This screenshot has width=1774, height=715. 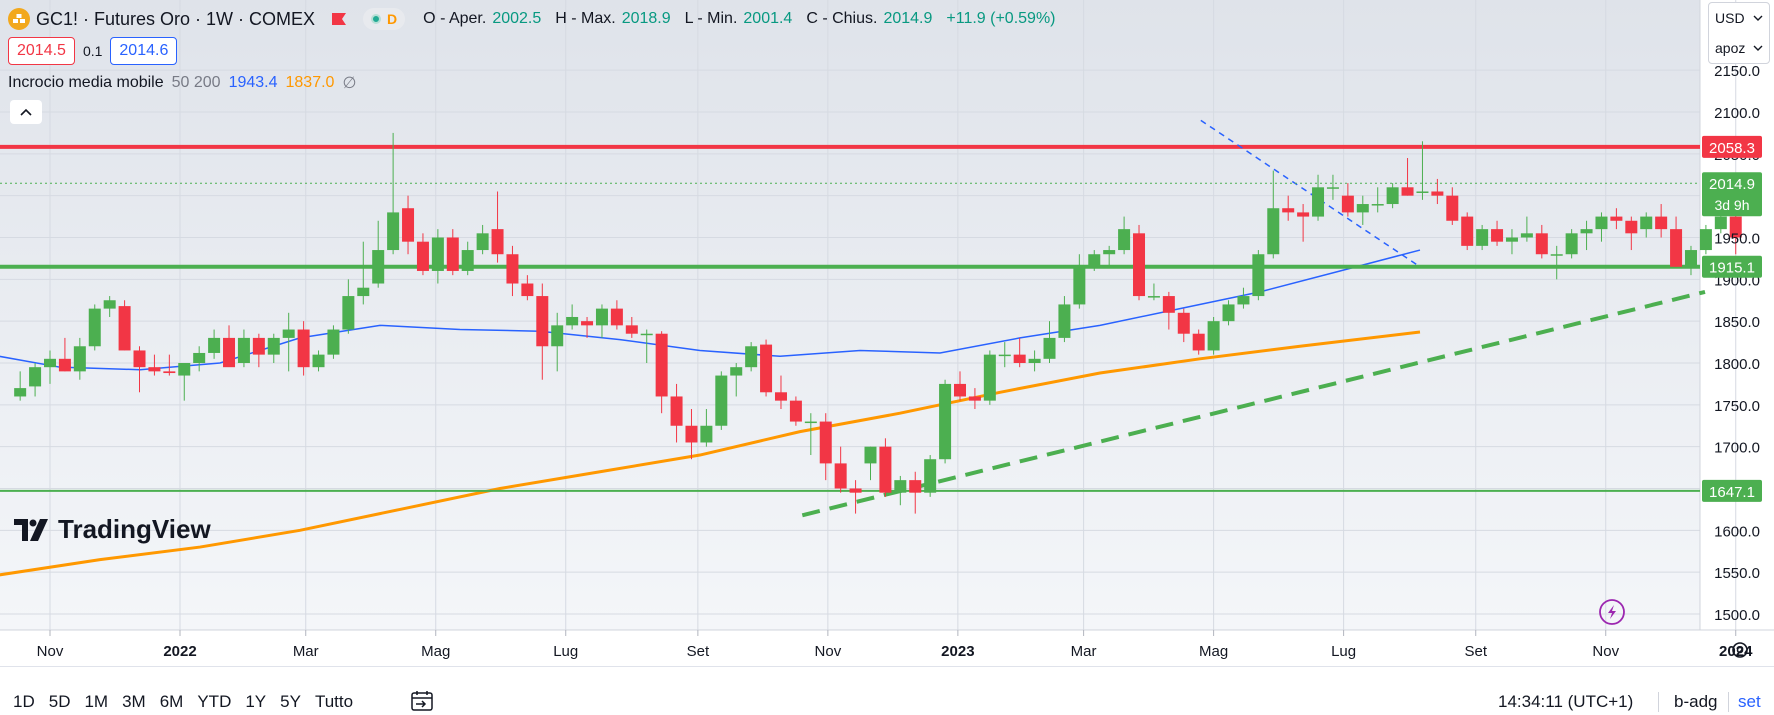 What do you see at coordinates (339, 19) in the screenshot?
I see `flag-icon` at bounding box center [339, 19].